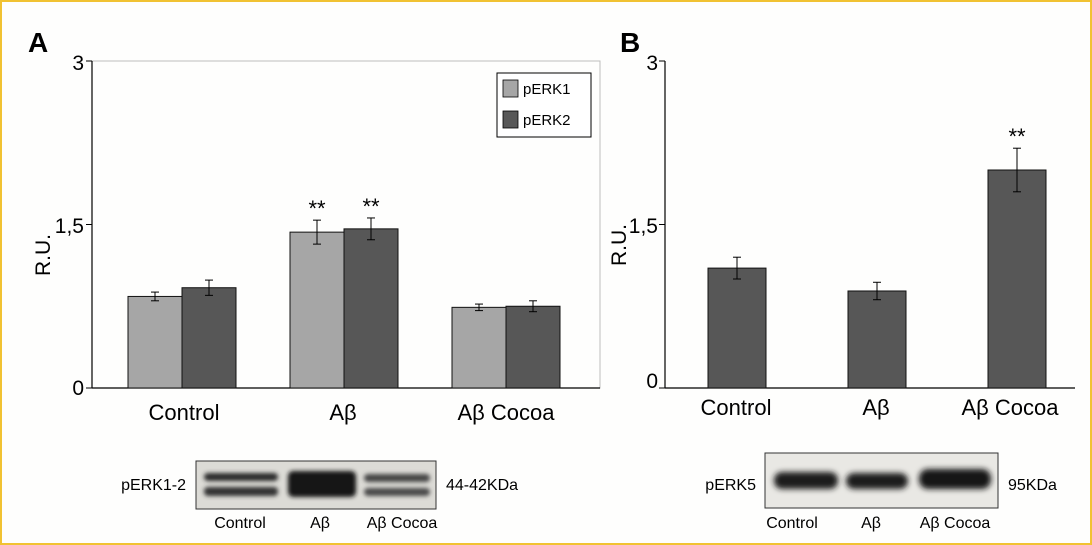 This screenshot has height=545, width=1092. Describe the element at coordinates (155, 342) in the screenshot. I see `panel-a-bar-s0-control` at that location.